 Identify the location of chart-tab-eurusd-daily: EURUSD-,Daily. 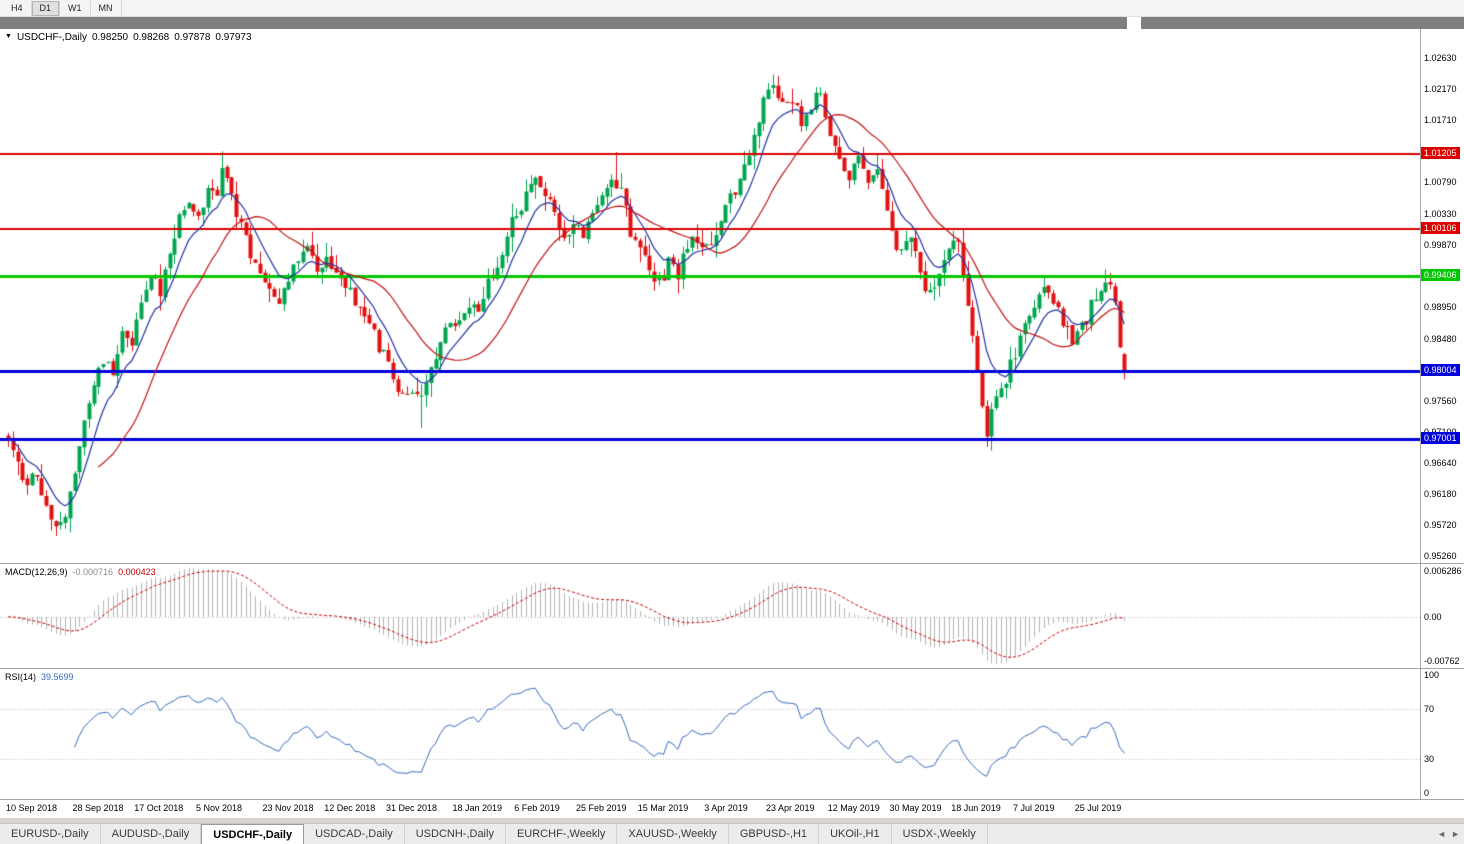
(50, 834).